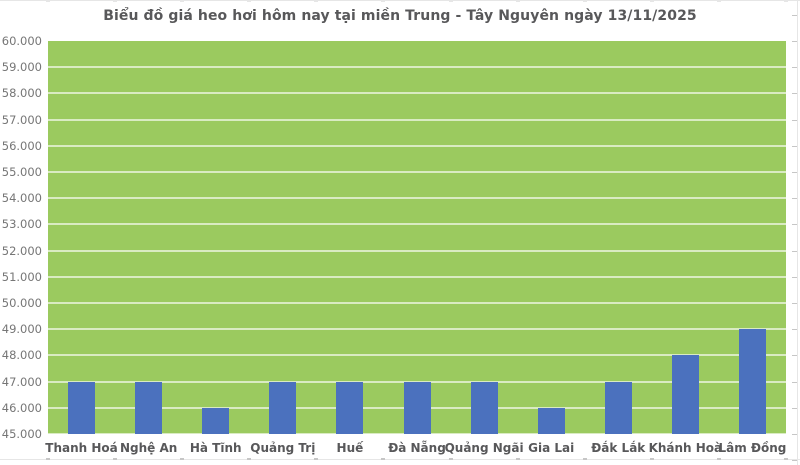 This screenshot has height=465, width=800. I want to click on y-axis-tick-label: 46.000, so click(21, 407).